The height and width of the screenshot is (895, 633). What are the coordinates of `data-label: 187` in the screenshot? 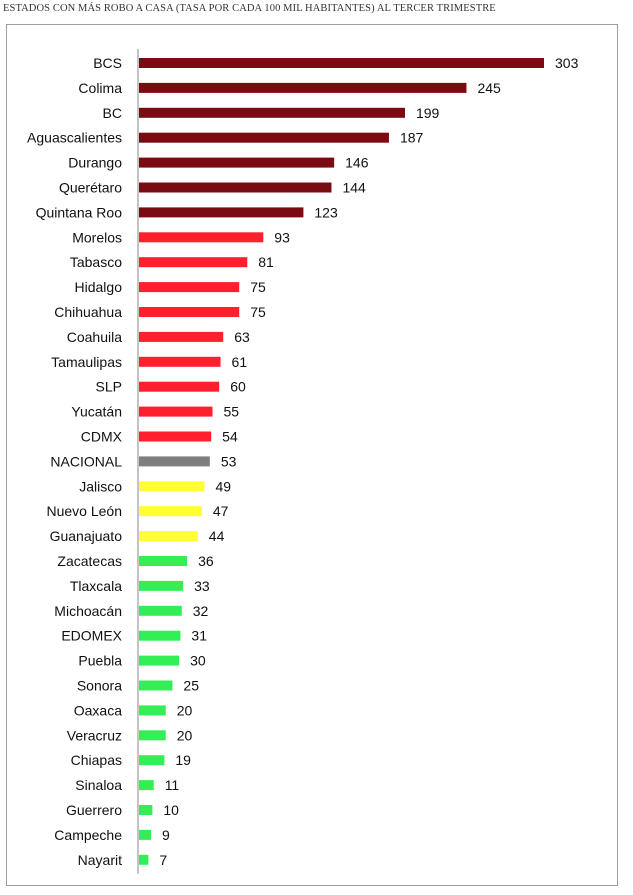 It's located at (412, 138).